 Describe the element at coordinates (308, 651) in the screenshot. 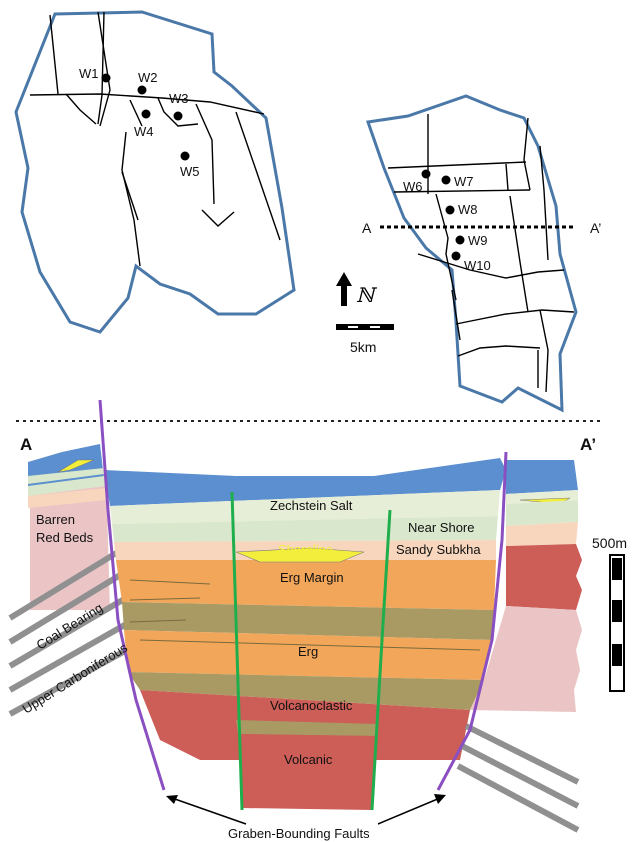

I see `label-erg: Erg` at that location.